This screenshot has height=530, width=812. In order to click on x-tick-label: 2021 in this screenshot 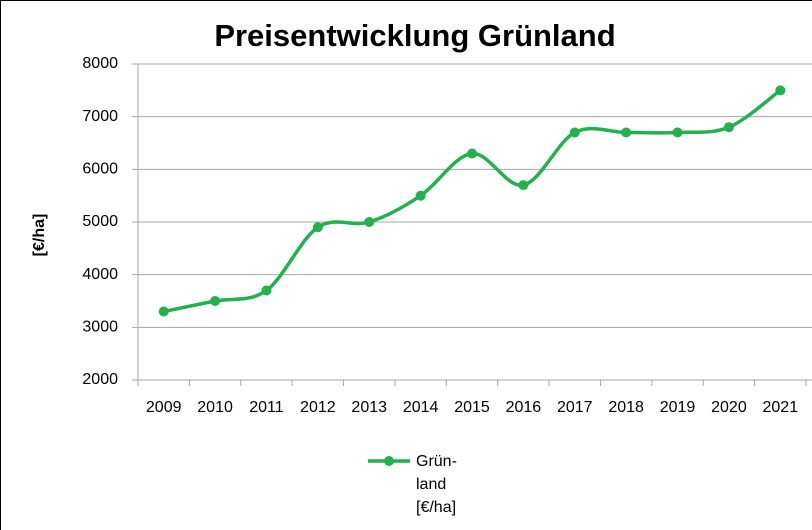, I will do `click(781, 407)`.